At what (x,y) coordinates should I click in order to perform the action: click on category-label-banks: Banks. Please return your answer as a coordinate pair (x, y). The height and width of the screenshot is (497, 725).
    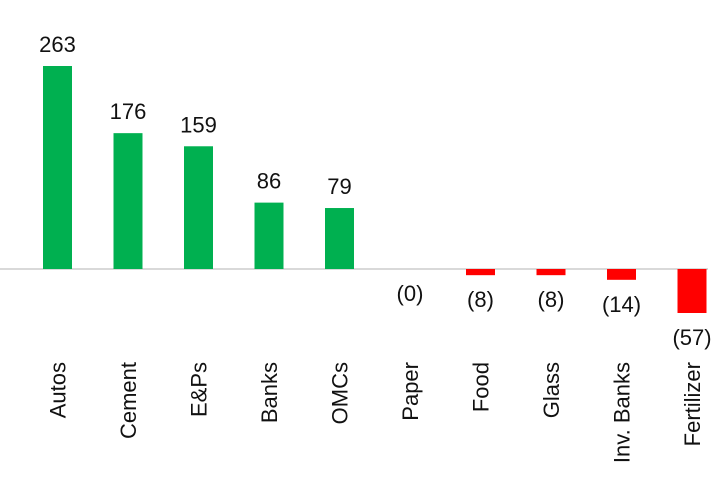
    Looking at the image, I should click on (269, 392).